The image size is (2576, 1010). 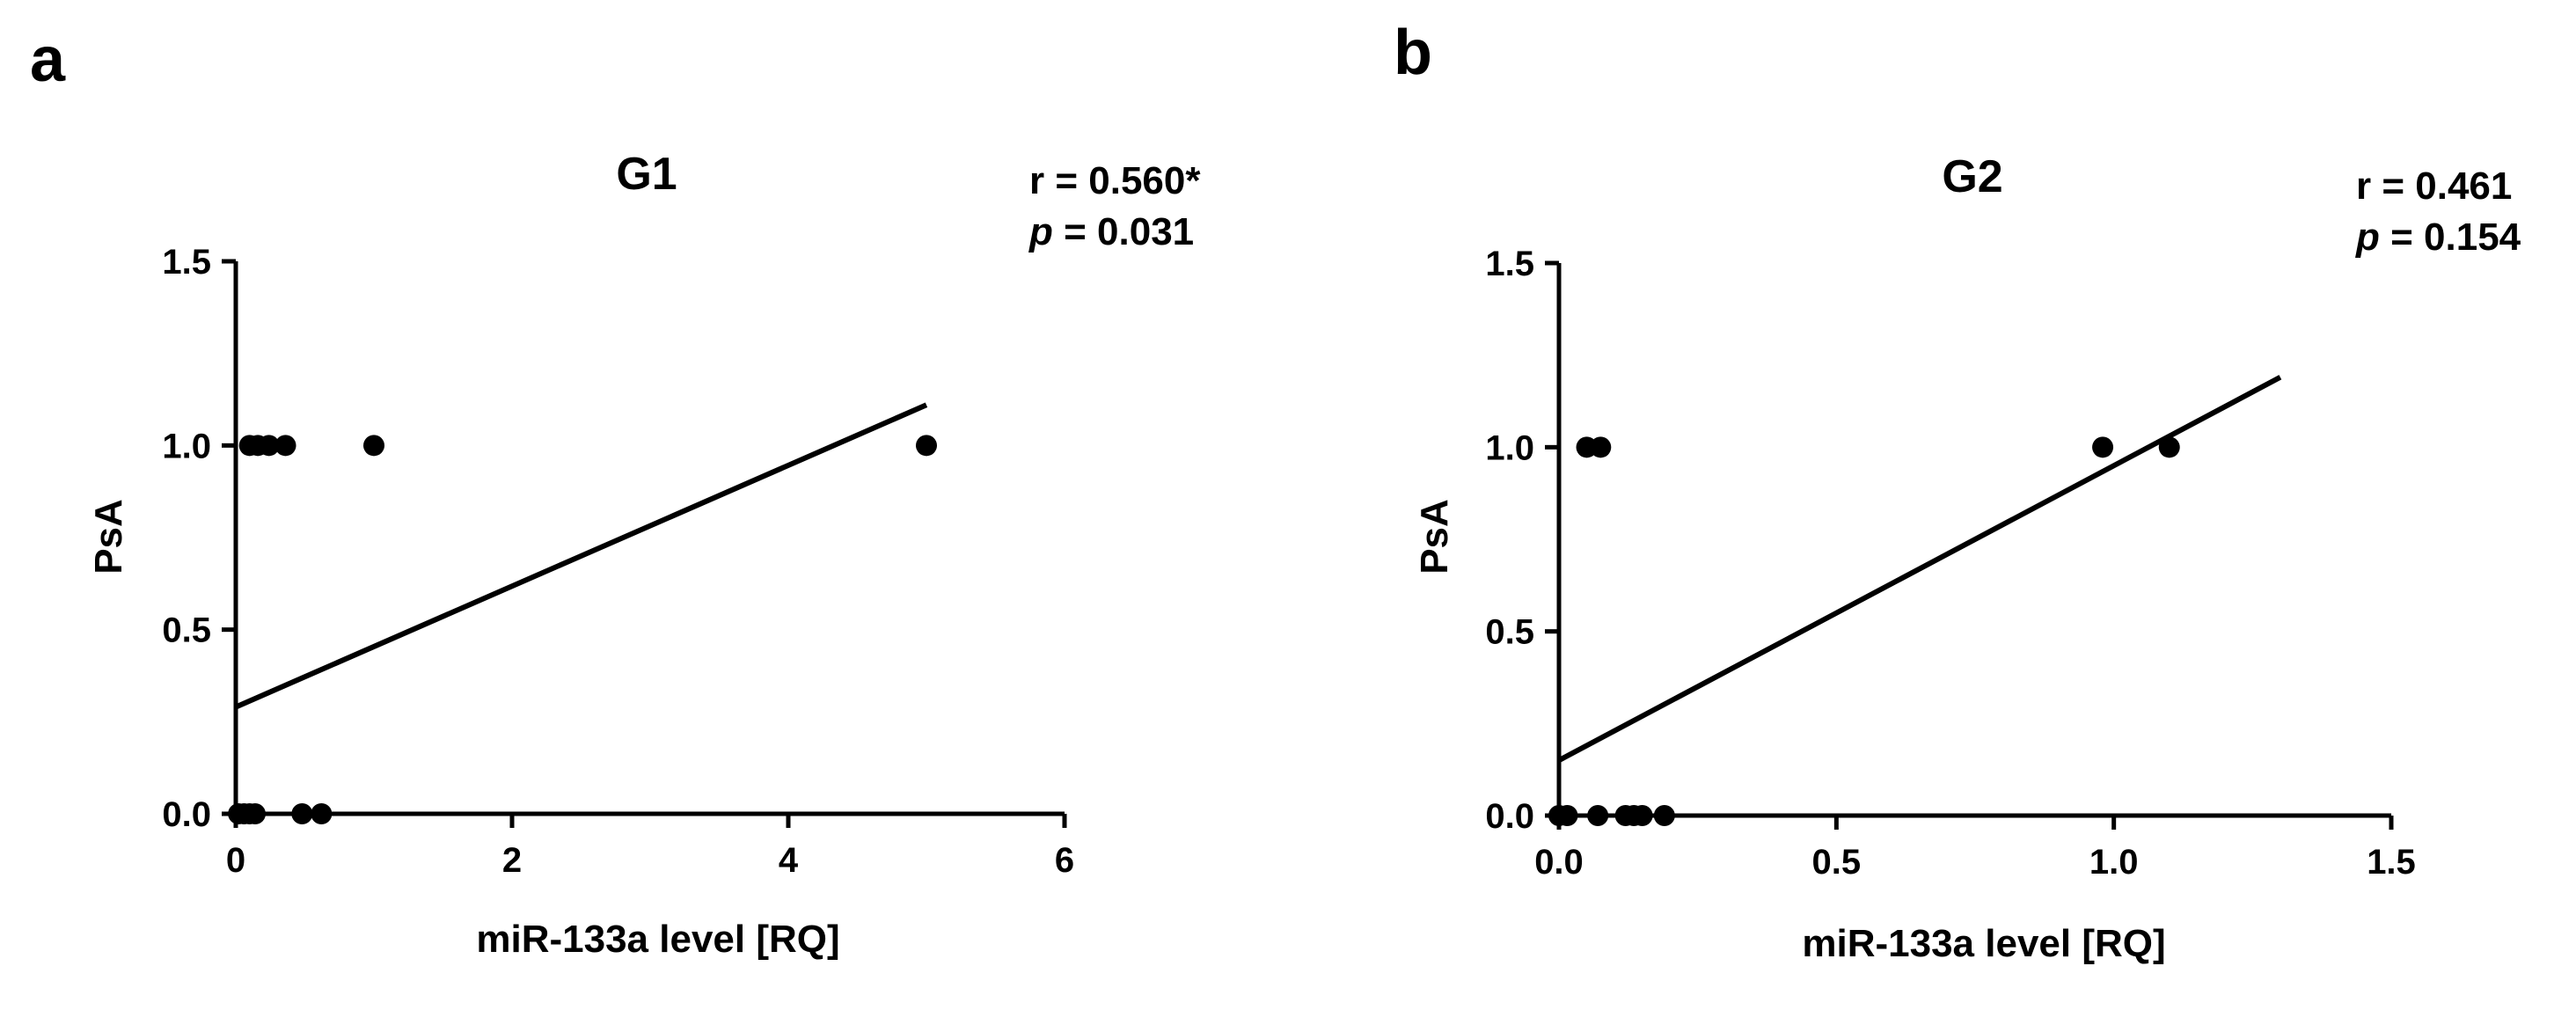 I want to click on x-tick-label: 0, so click(x=235, y=860).